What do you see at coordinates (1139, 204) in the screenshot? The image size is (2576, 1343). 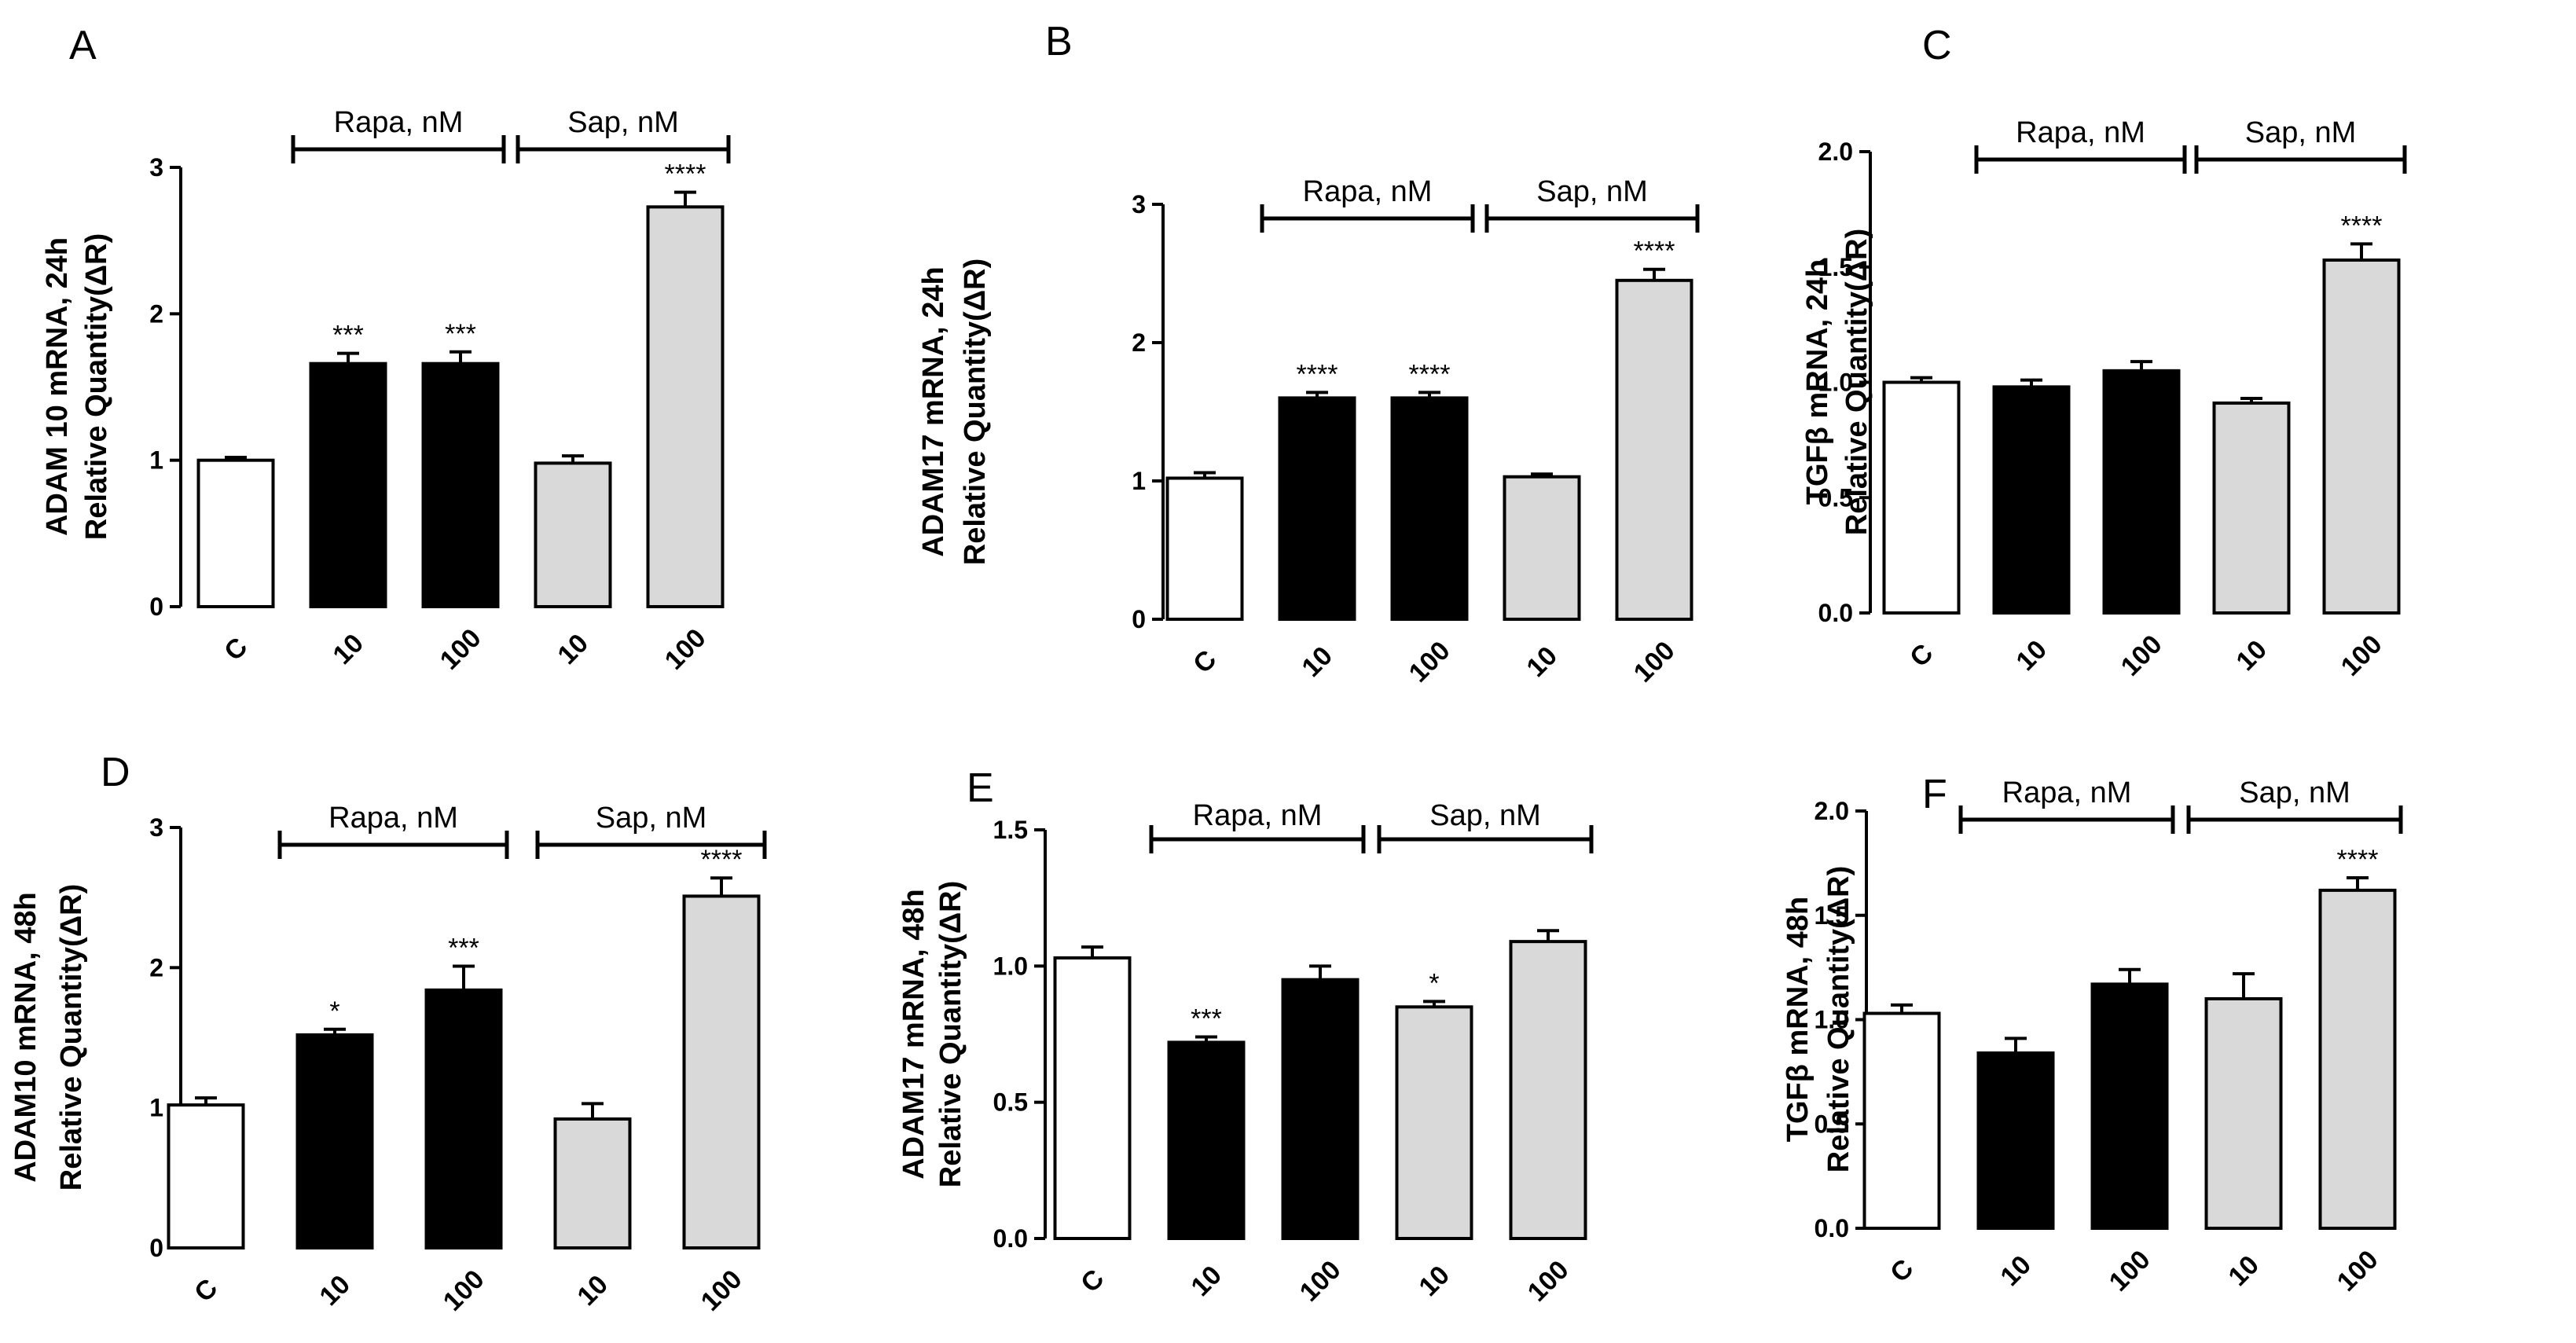 I see `panel-b-y-tick-label: 3` at bounding box center [1139, 204].